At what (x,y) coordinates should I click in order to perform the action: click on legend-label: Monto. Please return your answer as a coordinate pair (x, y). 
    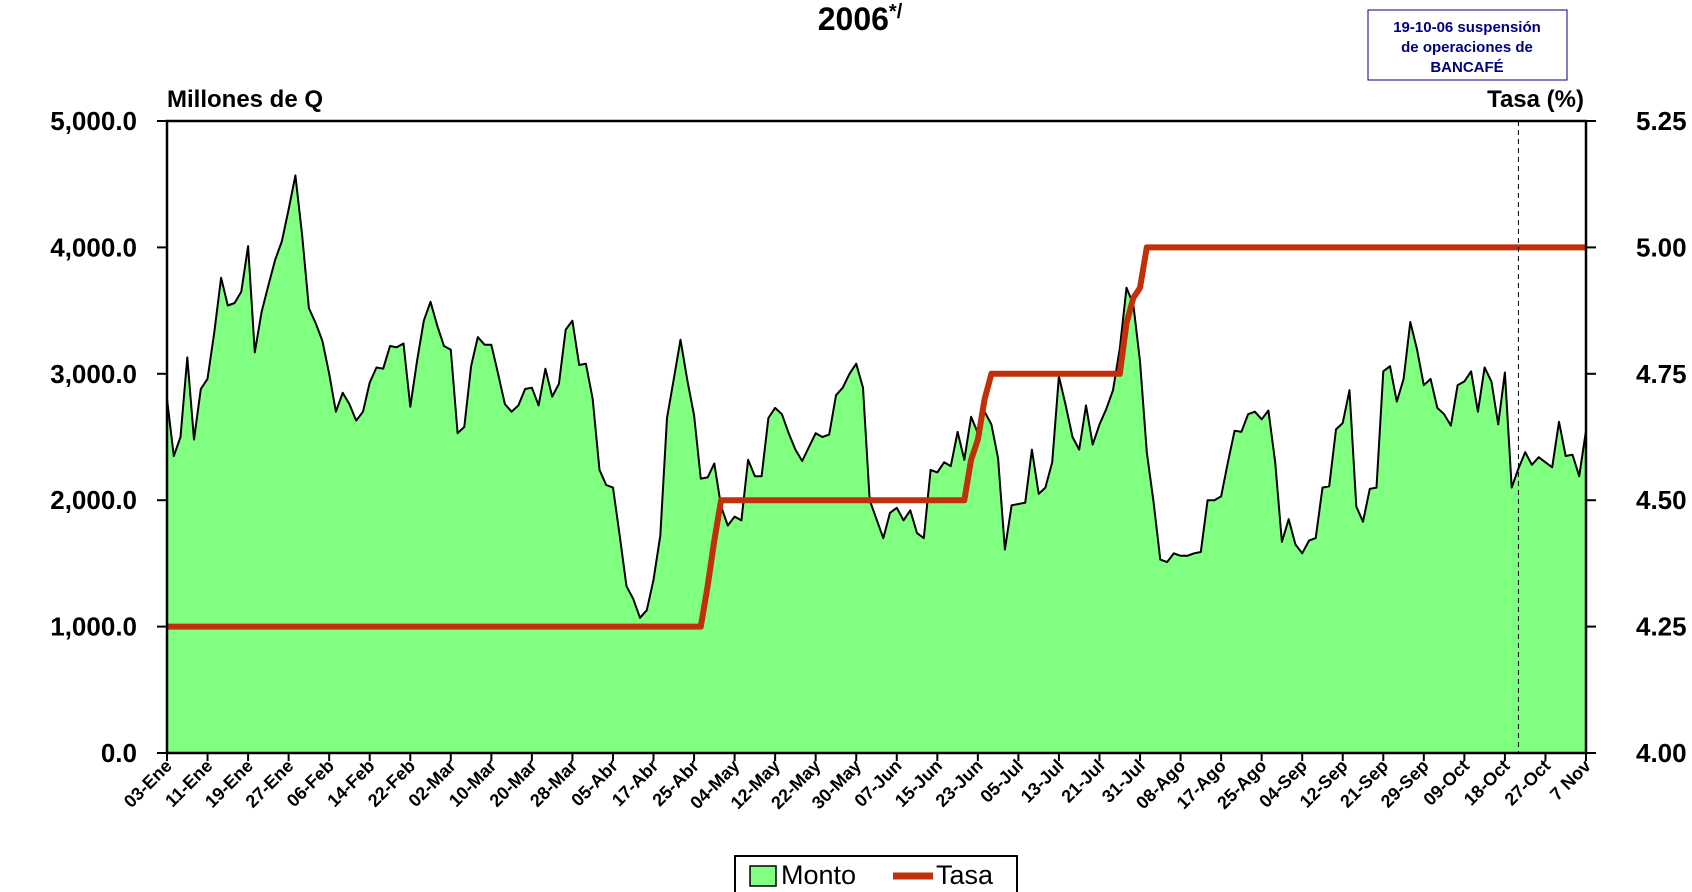
    Looking at the image, I should click on (818, 875).